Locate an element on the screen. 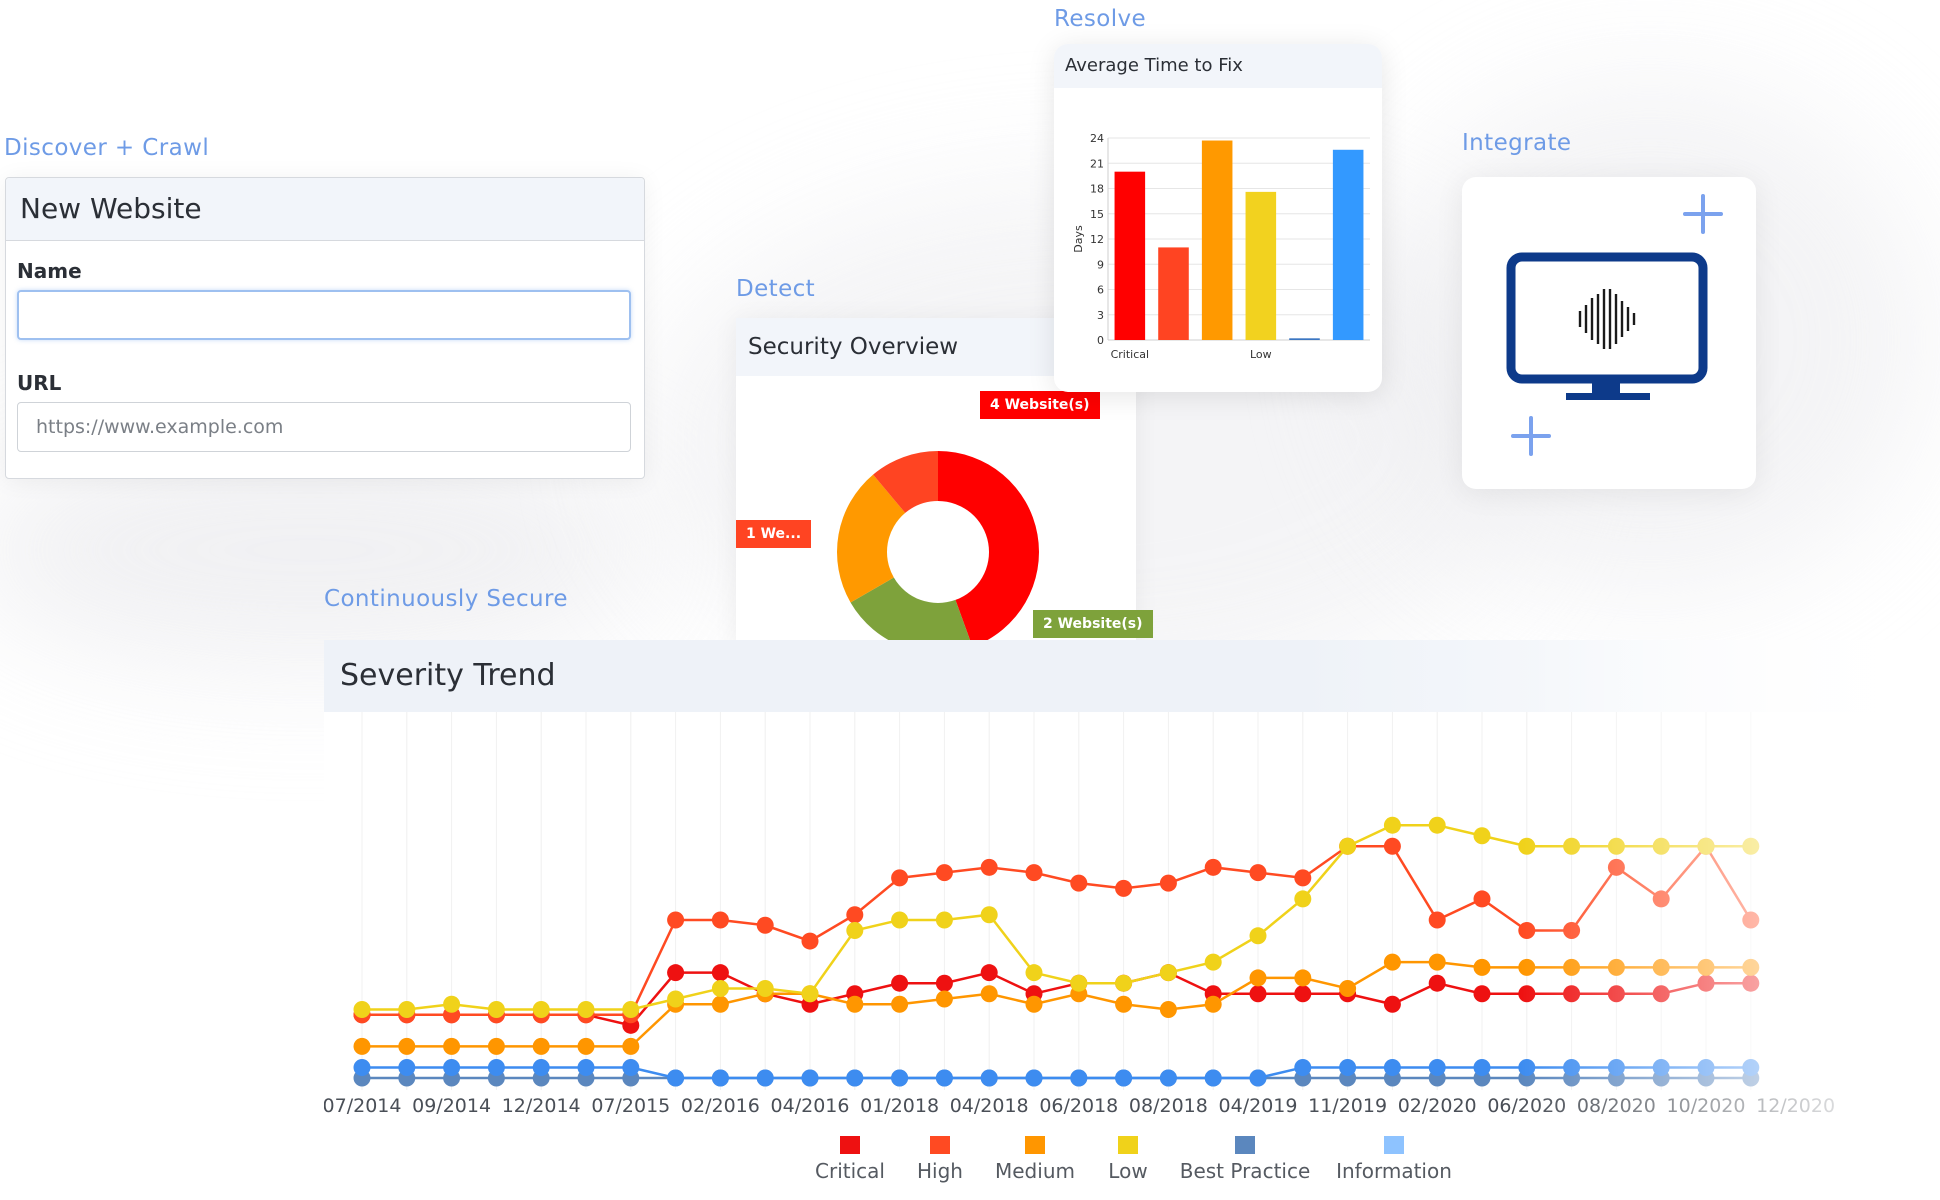 Image resolution: width=1940 pixels, height=1200 pixels. legend-label: Critical is located at coordinates (850, 1171).